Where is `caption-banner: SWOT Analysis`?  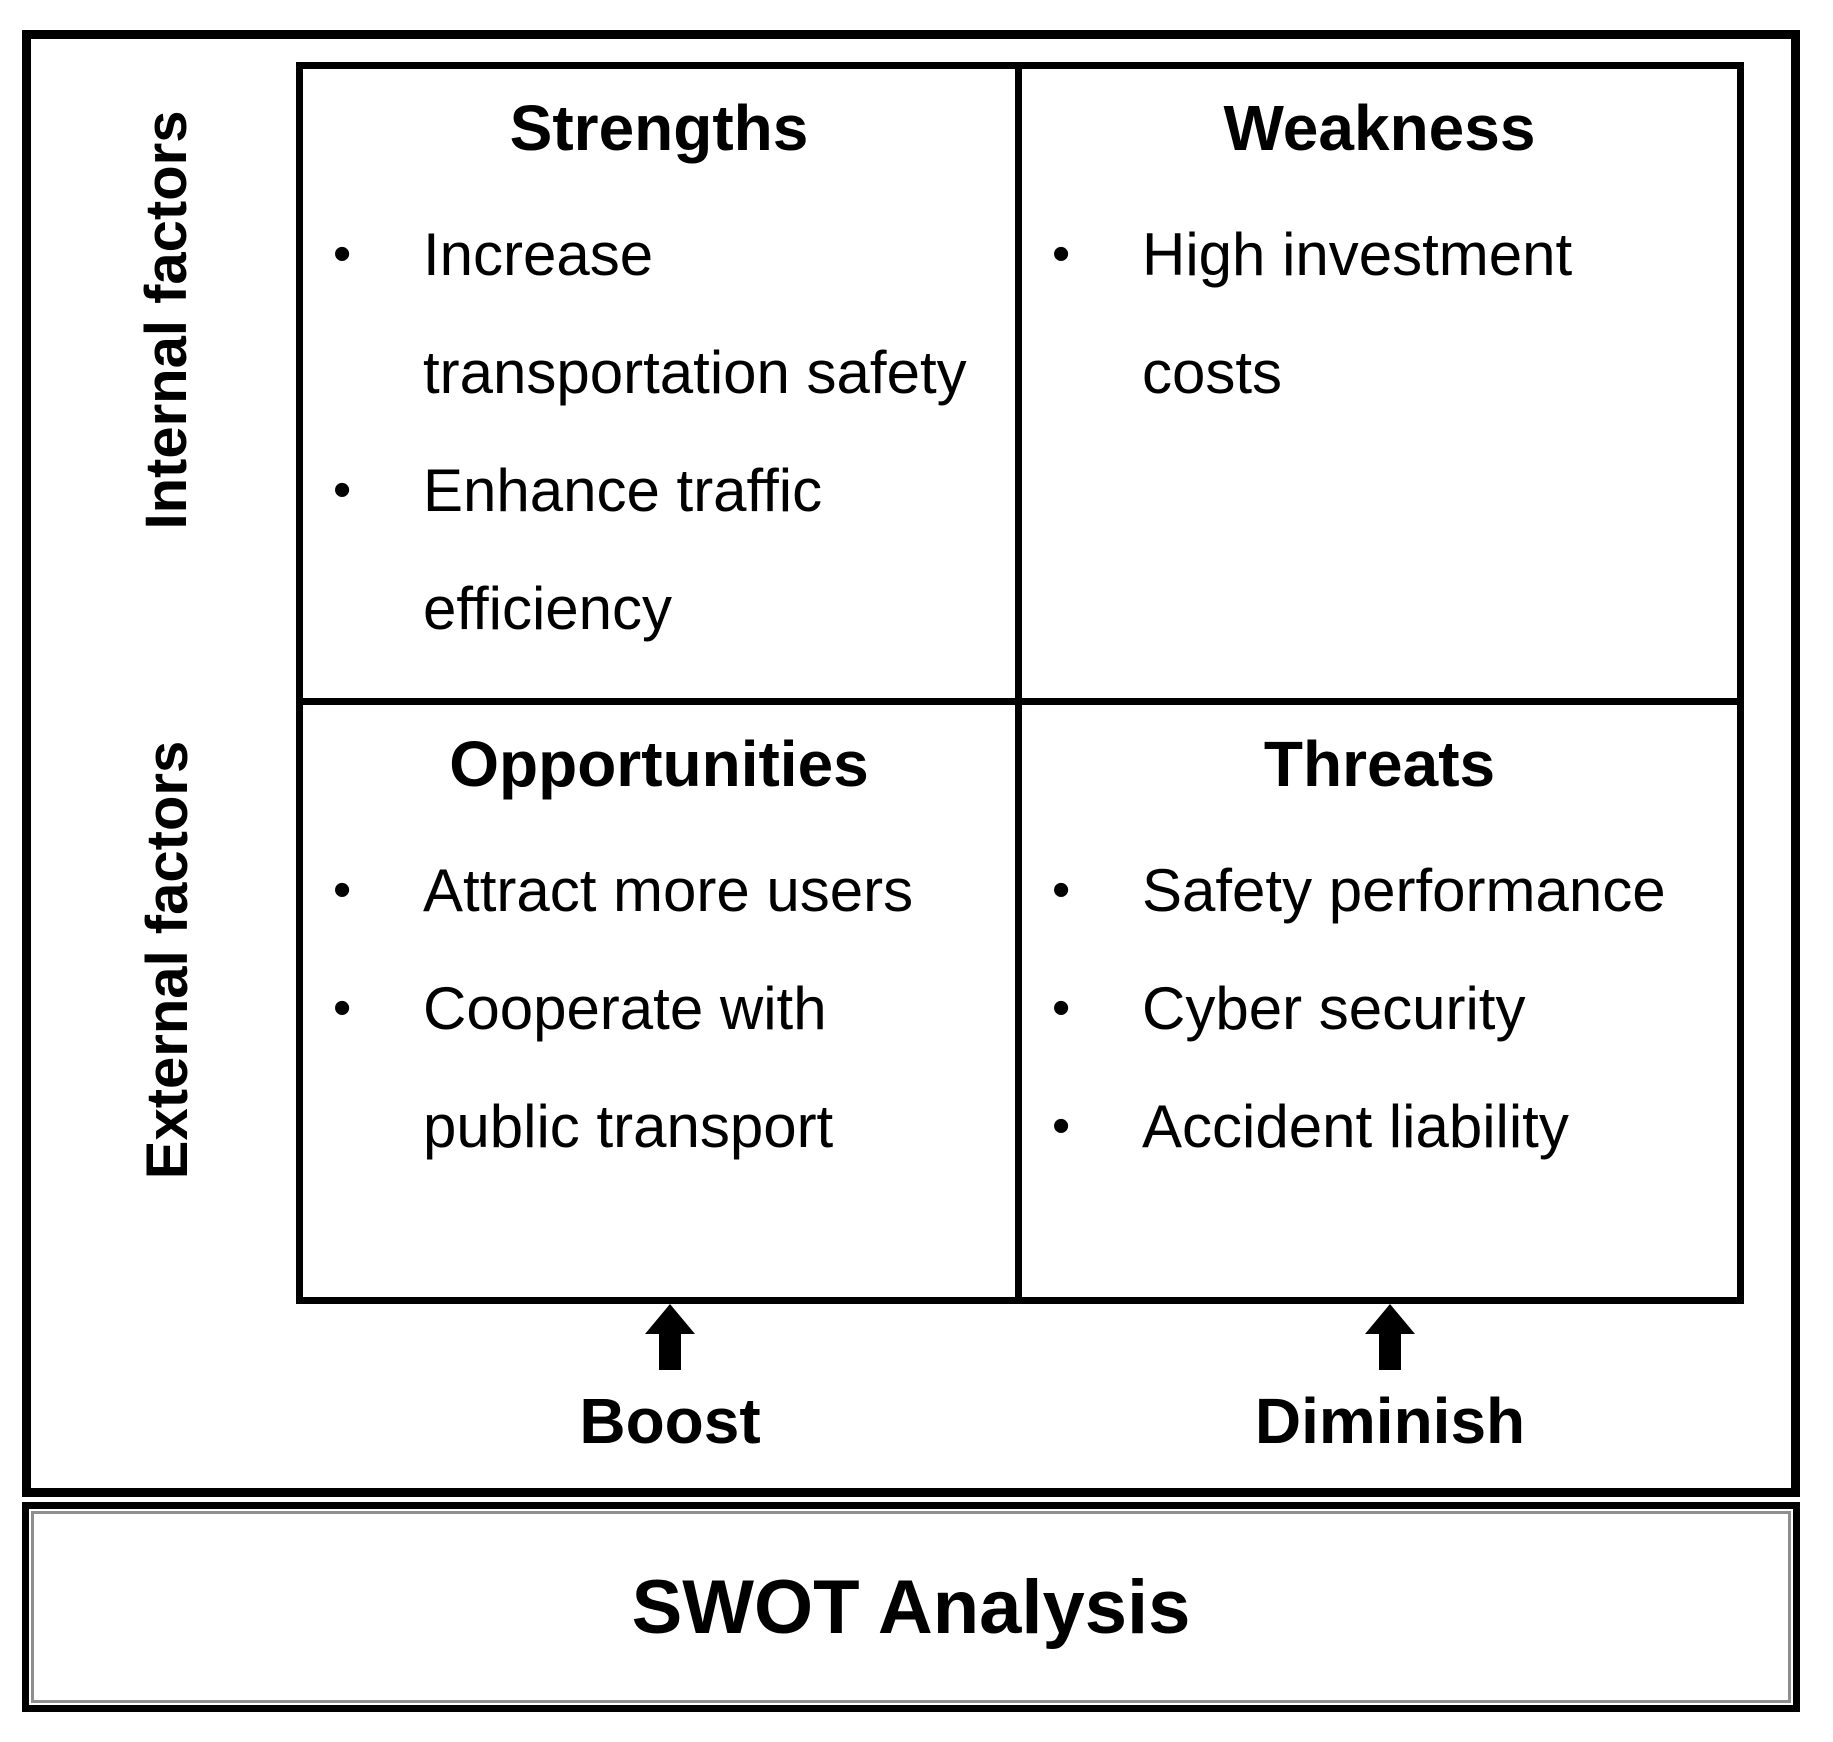
caption-banner: SWOT Analysis is located at coordinates (911, 1607).